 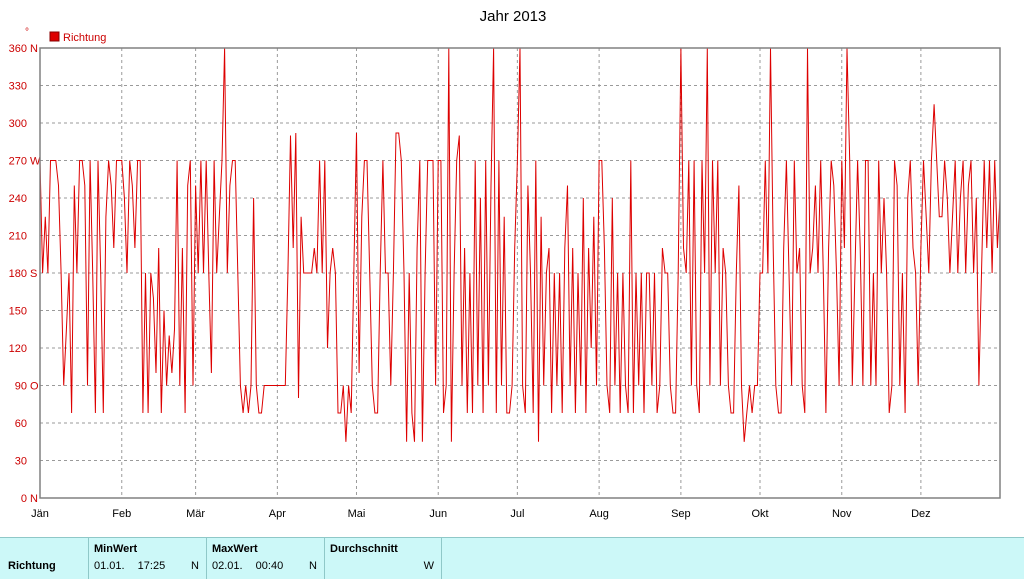 I want to click on y-tick-label: 270, so click(x=18, y=162).